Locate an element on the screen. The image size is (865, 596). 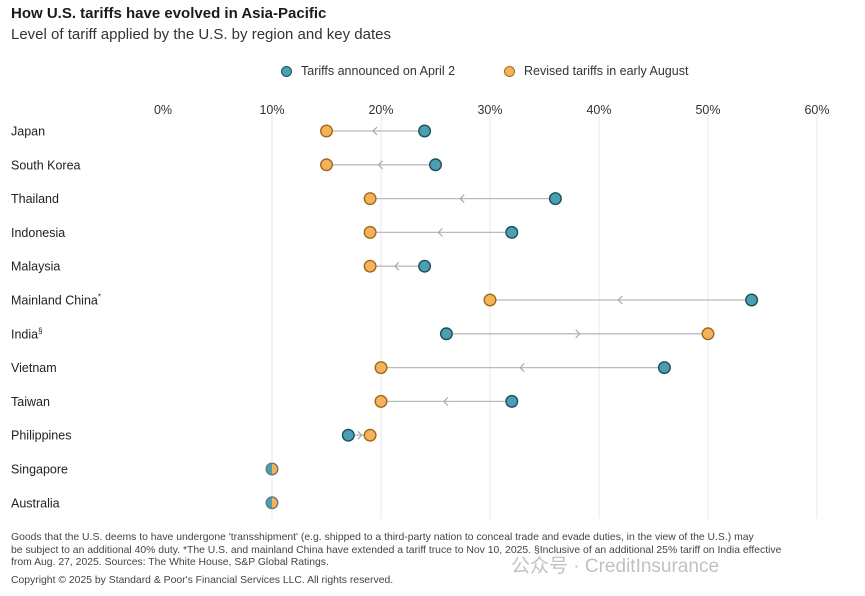
x-tick-label-60: 60% is located at coordinates (816, 110).